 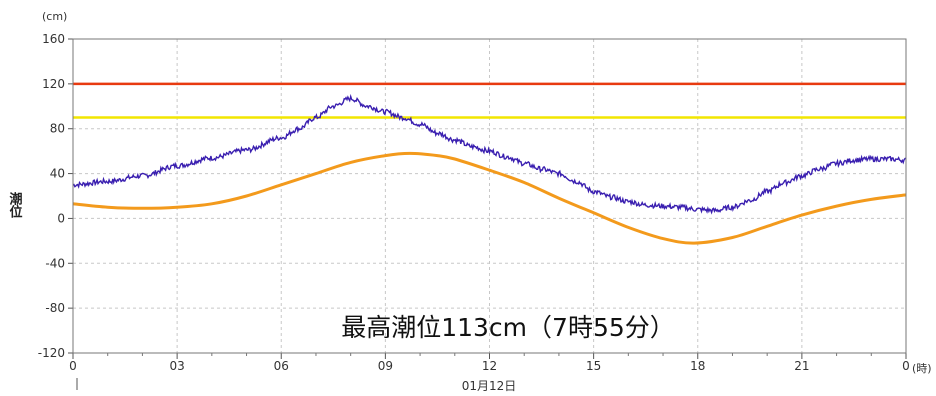 I want to click on y-tick-label: 40, so click(x=57, y=174).